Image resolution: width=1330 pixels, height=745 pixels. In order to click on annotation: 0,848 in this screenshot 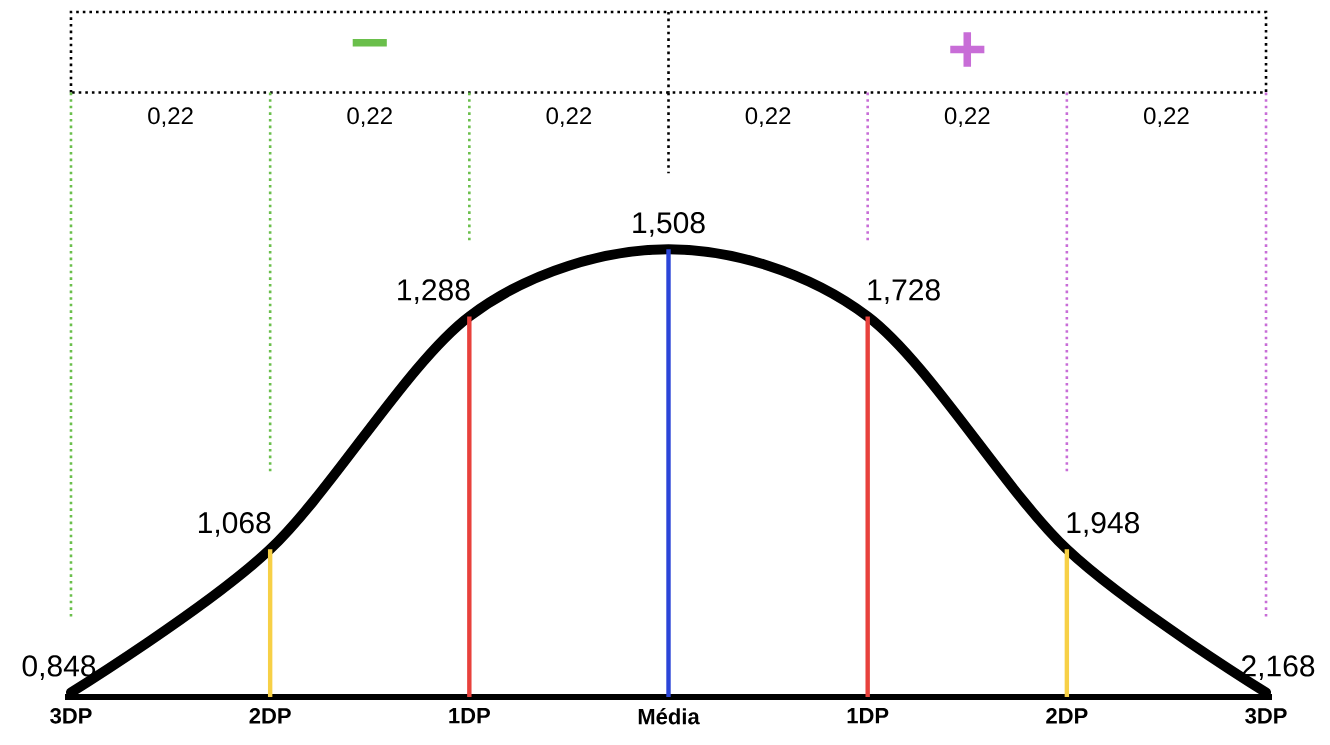, I will do `click(59, 668)`.